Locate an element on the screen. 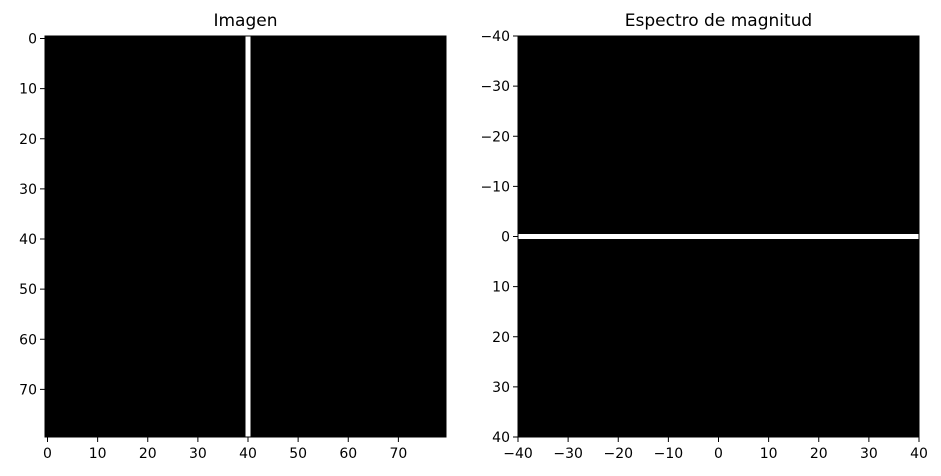  x-tick-label: −20 is located at coordinates (618, 454).